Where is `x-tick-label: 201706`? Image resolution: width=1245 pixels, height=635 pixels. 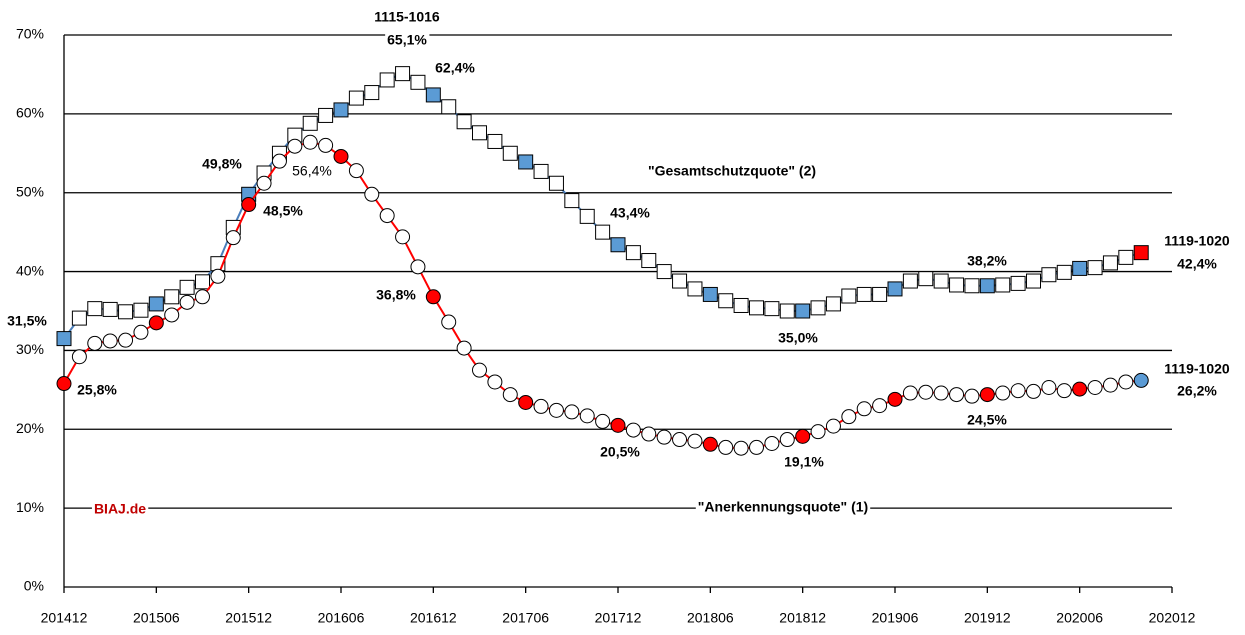 x-tick-label: 201706 is located at coordinates (525, 618).